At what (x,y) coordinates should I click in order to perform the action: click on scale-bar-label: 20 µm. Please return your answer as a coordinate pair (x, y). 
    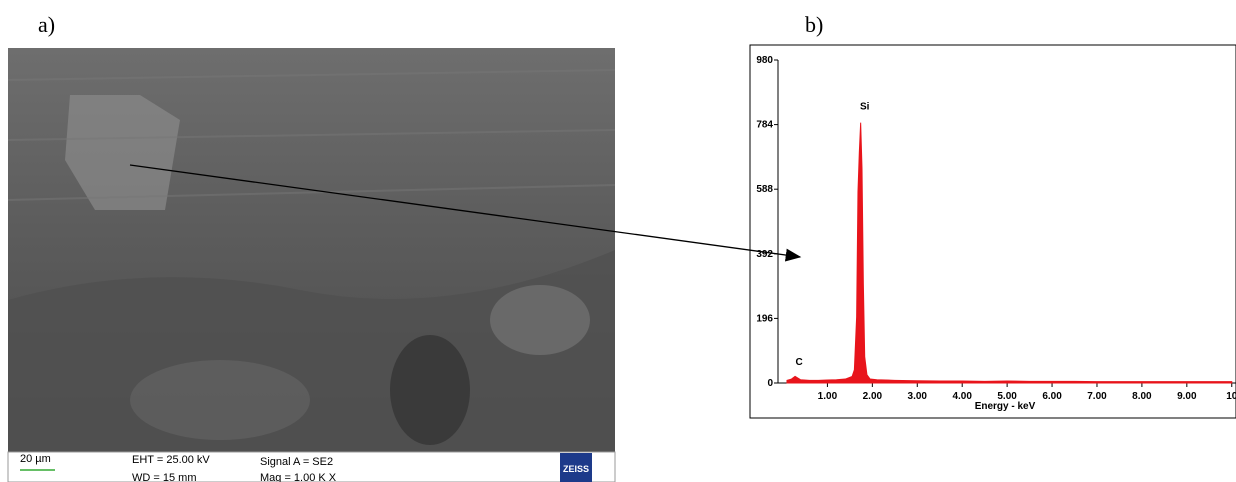
    Looking at the image, I should click on (35, 459).